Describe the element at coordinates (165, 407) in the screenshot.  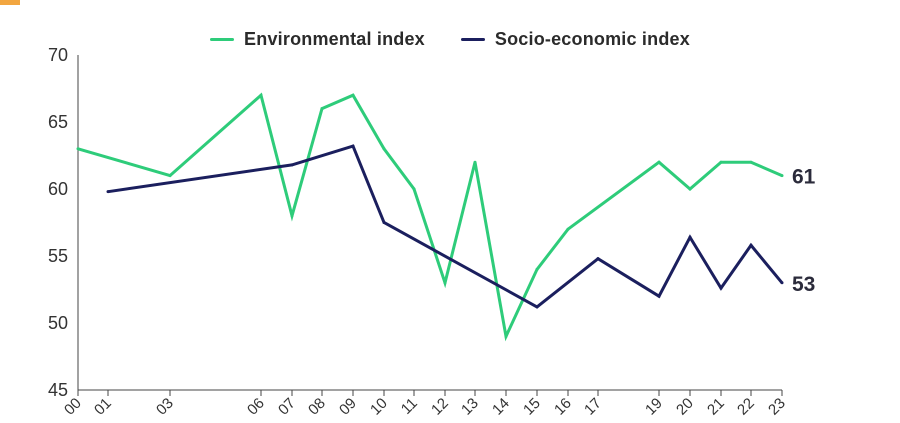
I see `x-tick-label: 03` at that location.